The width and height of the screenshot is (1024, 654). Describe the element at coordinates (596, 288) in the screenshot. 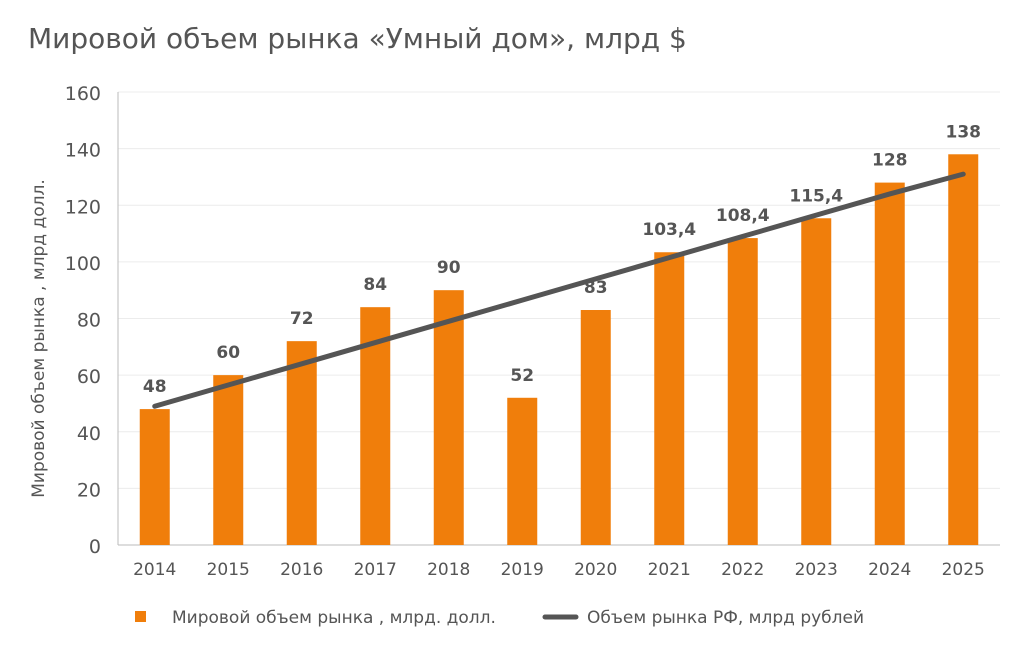

I see `bar-value-label: 83` at that location.